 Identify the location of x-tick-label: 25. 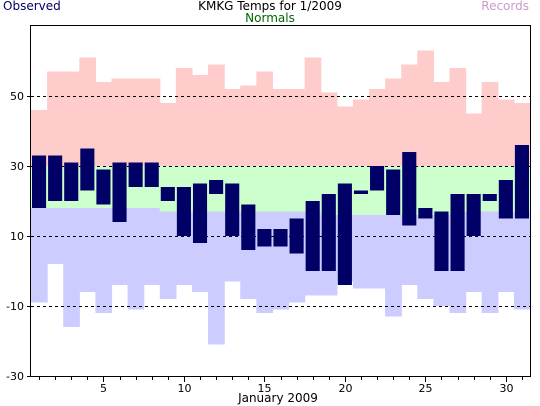
(426, 388).